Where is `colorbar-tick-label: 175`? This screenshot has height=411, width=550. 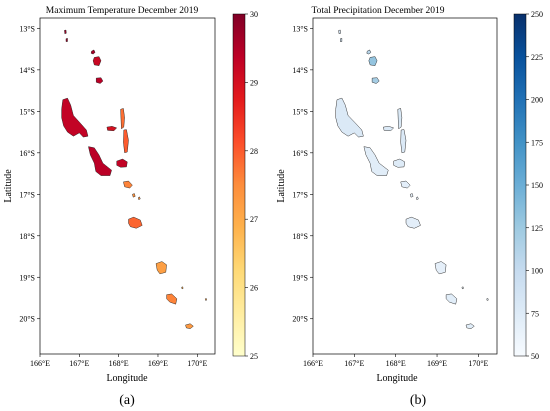
colorbar-tick-label: 175 is located at coordinates (537, 142).